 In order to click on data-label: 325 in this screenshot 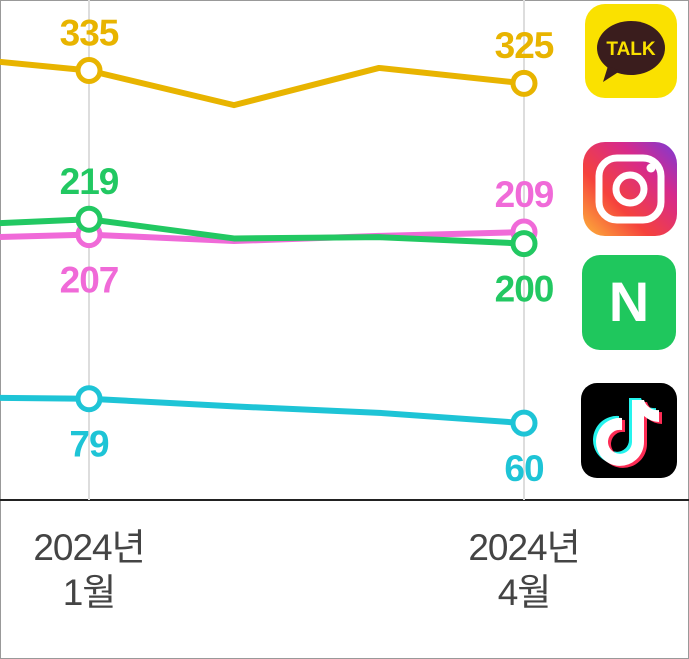, I will do `click(524, 45)`.